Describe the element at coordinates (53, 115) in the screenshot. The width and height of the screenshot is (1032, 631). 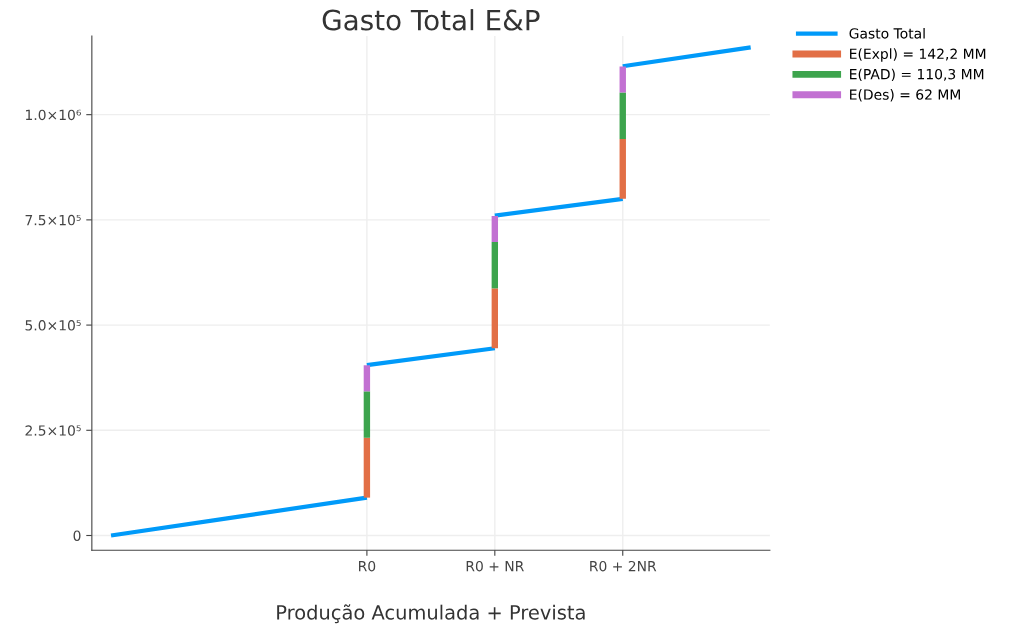
I see `y-tick-label: 1.0×10⁶` at that location.